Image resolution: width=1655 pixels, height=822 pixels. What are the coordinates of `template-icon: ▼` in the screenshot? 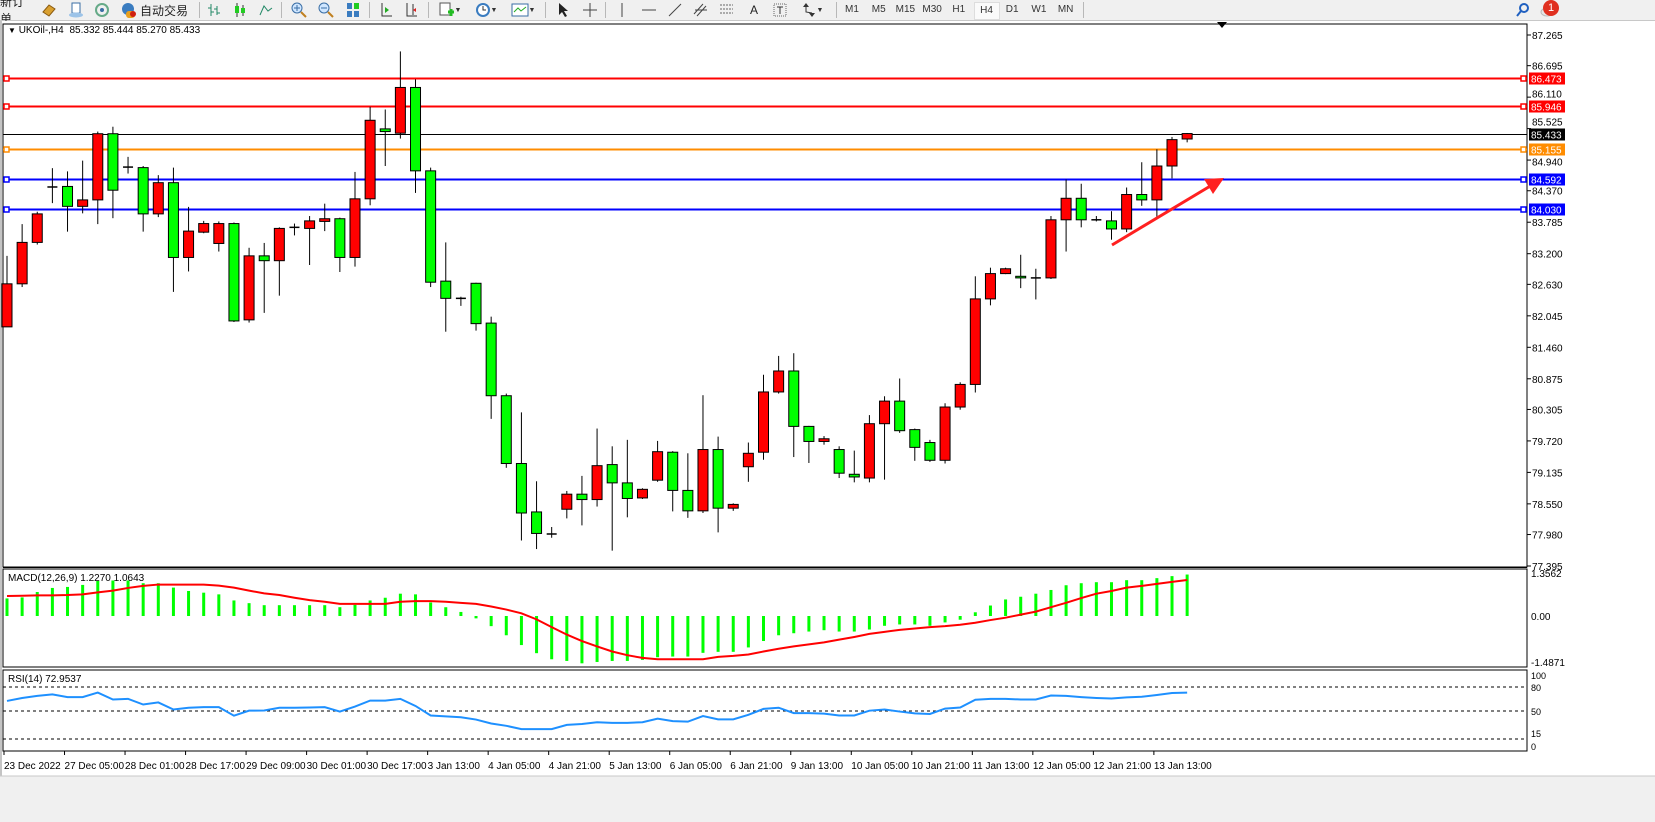 It's located at (523, 10).